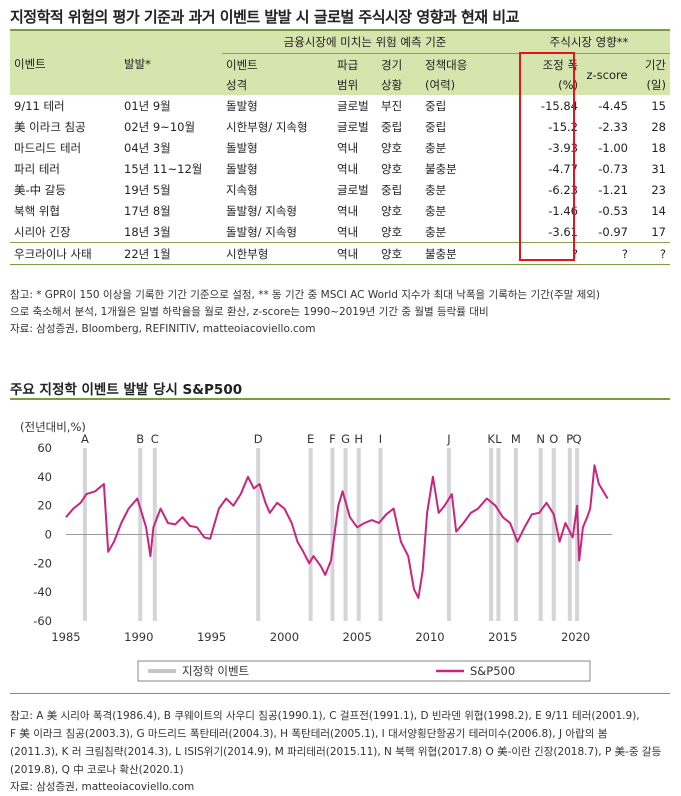 This screenshot has width=681, height=796. I want to click on cell-date: 15년 11~12월, so click(163, 168).